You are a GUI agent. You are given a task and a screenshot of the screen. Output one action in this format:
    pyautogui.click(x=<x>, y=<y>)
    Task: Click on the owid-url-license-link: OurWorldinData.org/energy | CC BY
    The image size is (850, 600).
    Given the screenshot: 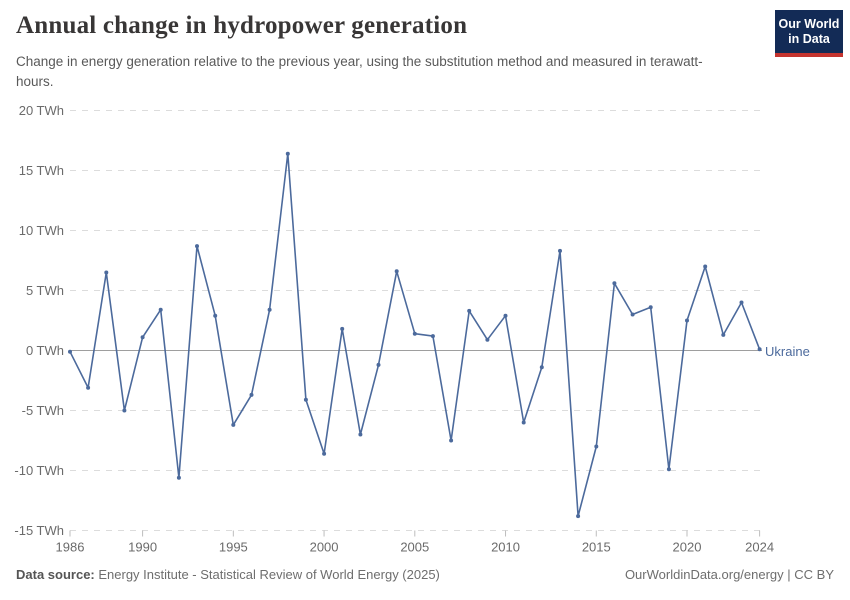 What is the action you would take?
    pyautogui.click(x=729, y=574)
    